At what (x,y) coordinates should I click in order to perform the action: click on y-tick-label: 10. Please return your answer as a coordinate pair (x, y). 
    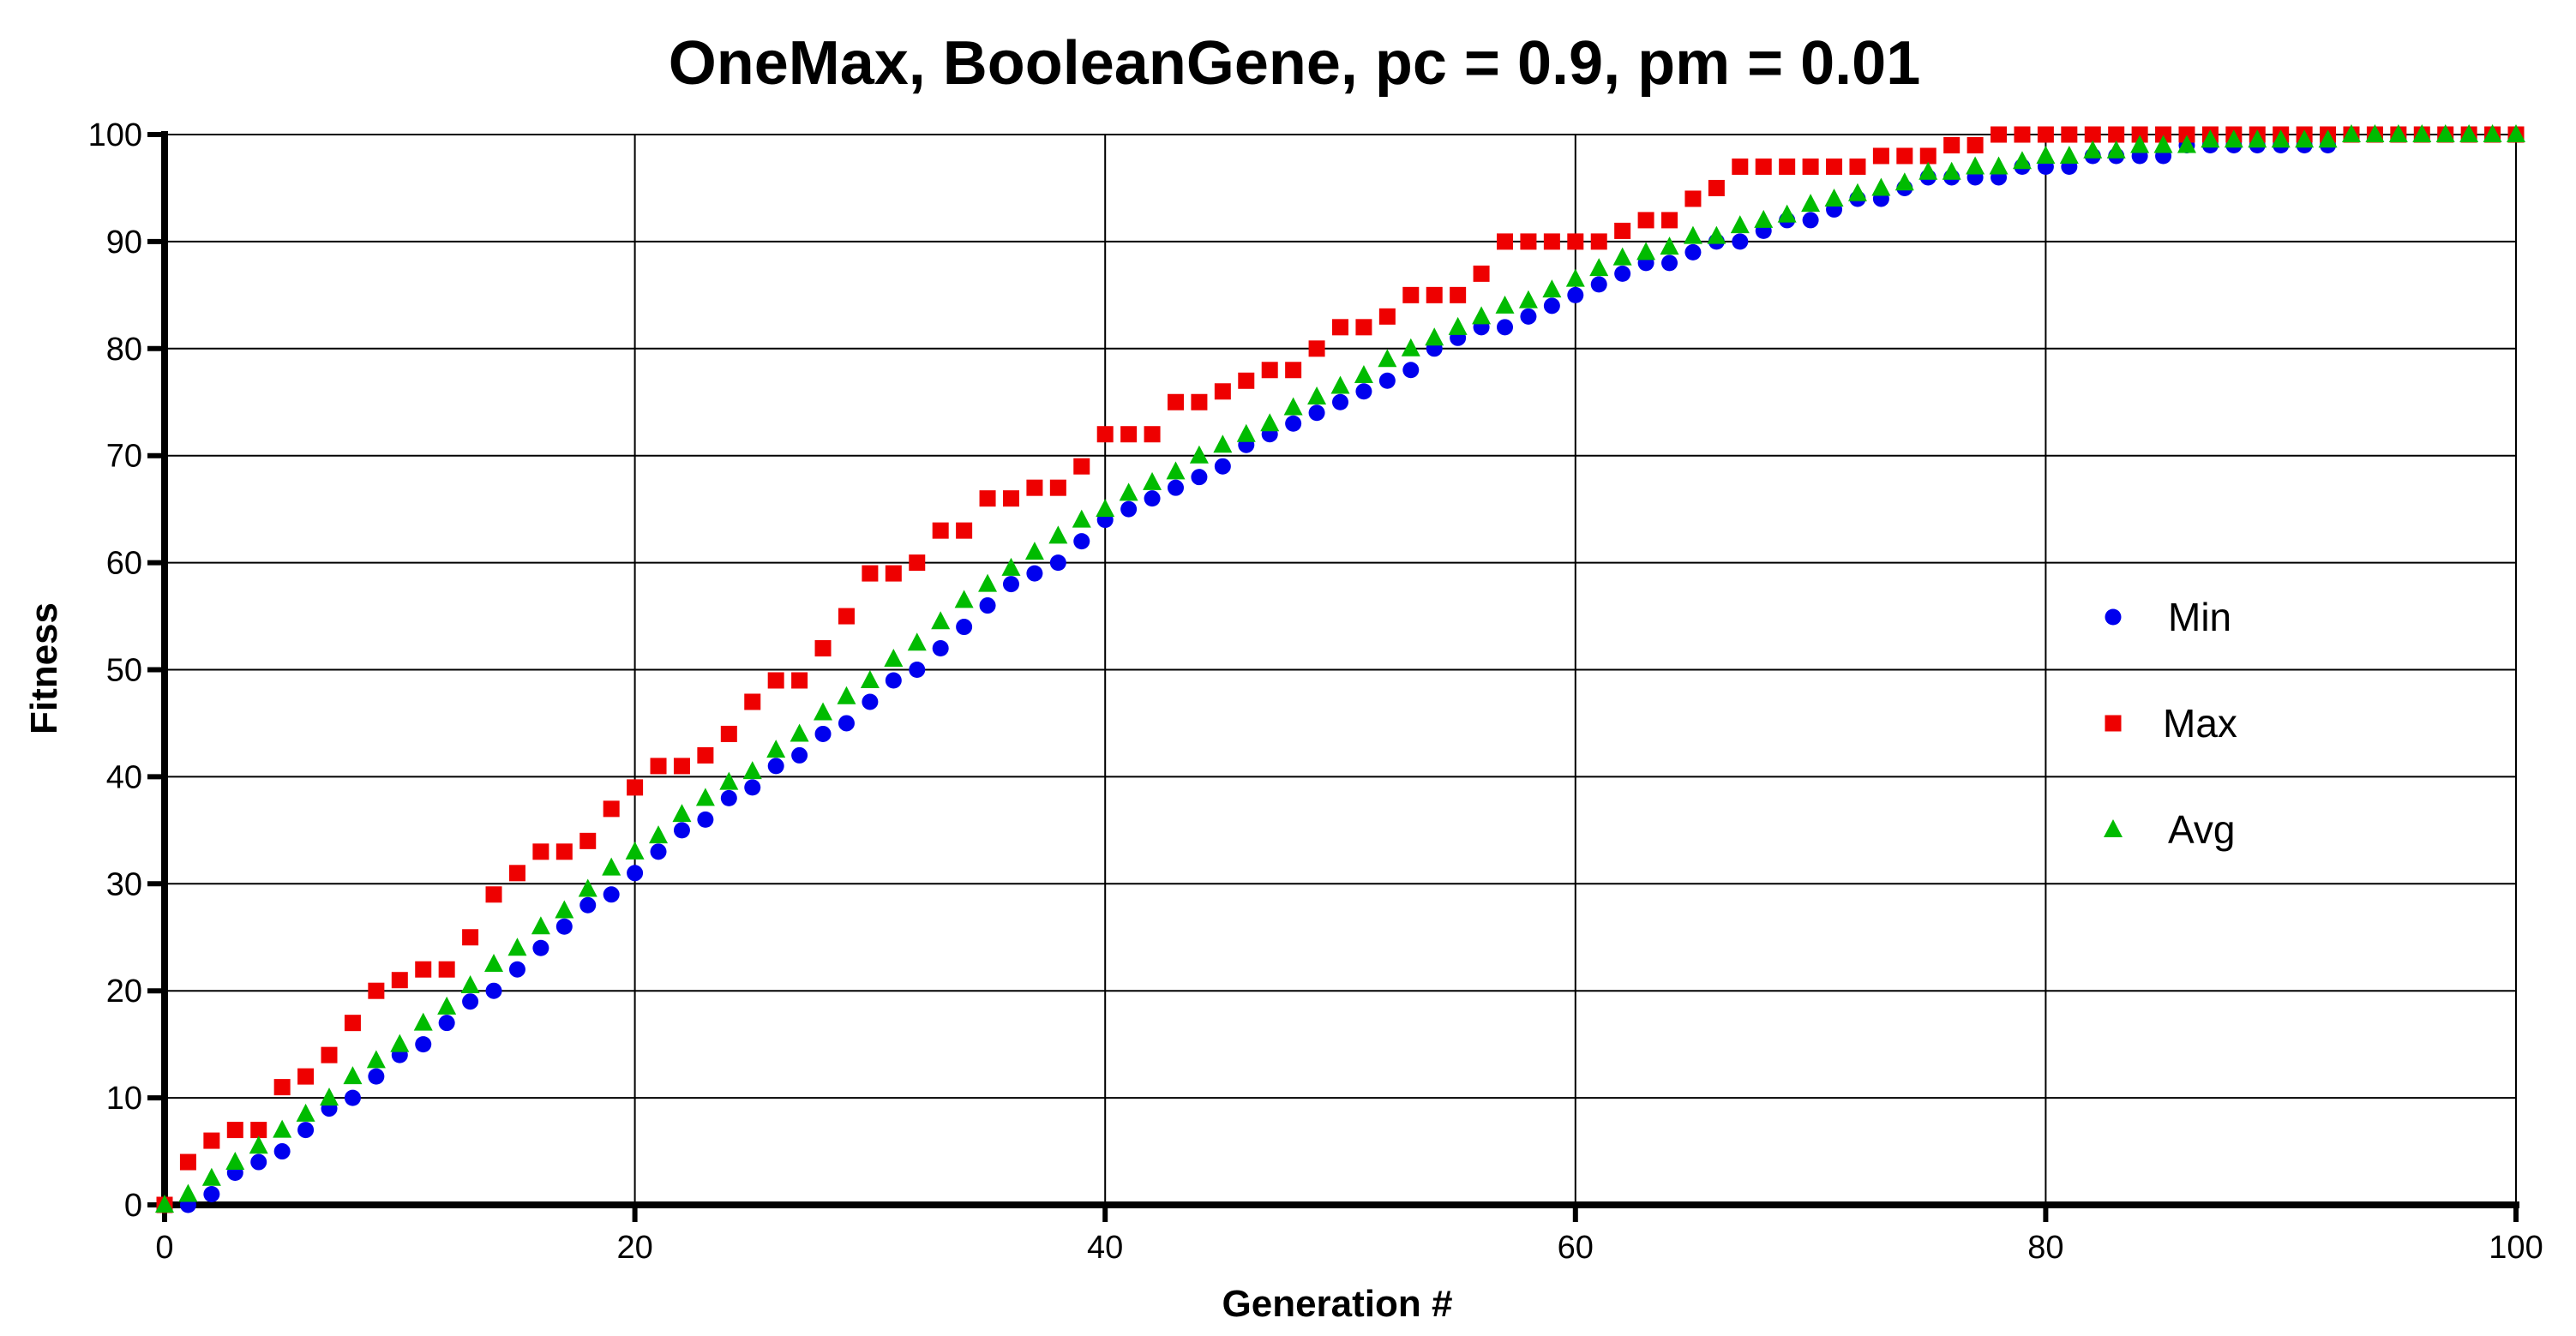
    Looking at the image, I should click on (124, 1099).